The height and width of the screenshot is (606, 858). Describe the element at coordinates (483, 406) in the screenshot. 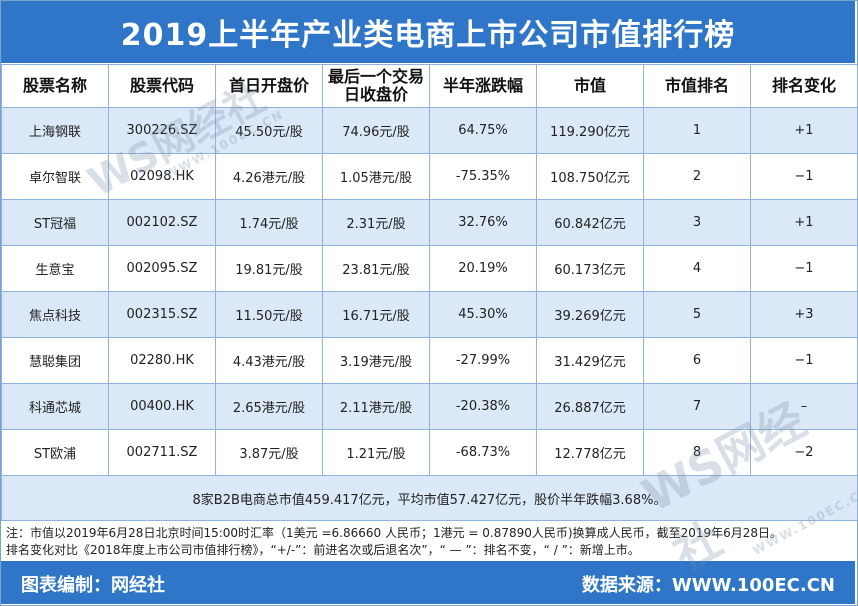

I see `change-cell: -20.38%` at that location.